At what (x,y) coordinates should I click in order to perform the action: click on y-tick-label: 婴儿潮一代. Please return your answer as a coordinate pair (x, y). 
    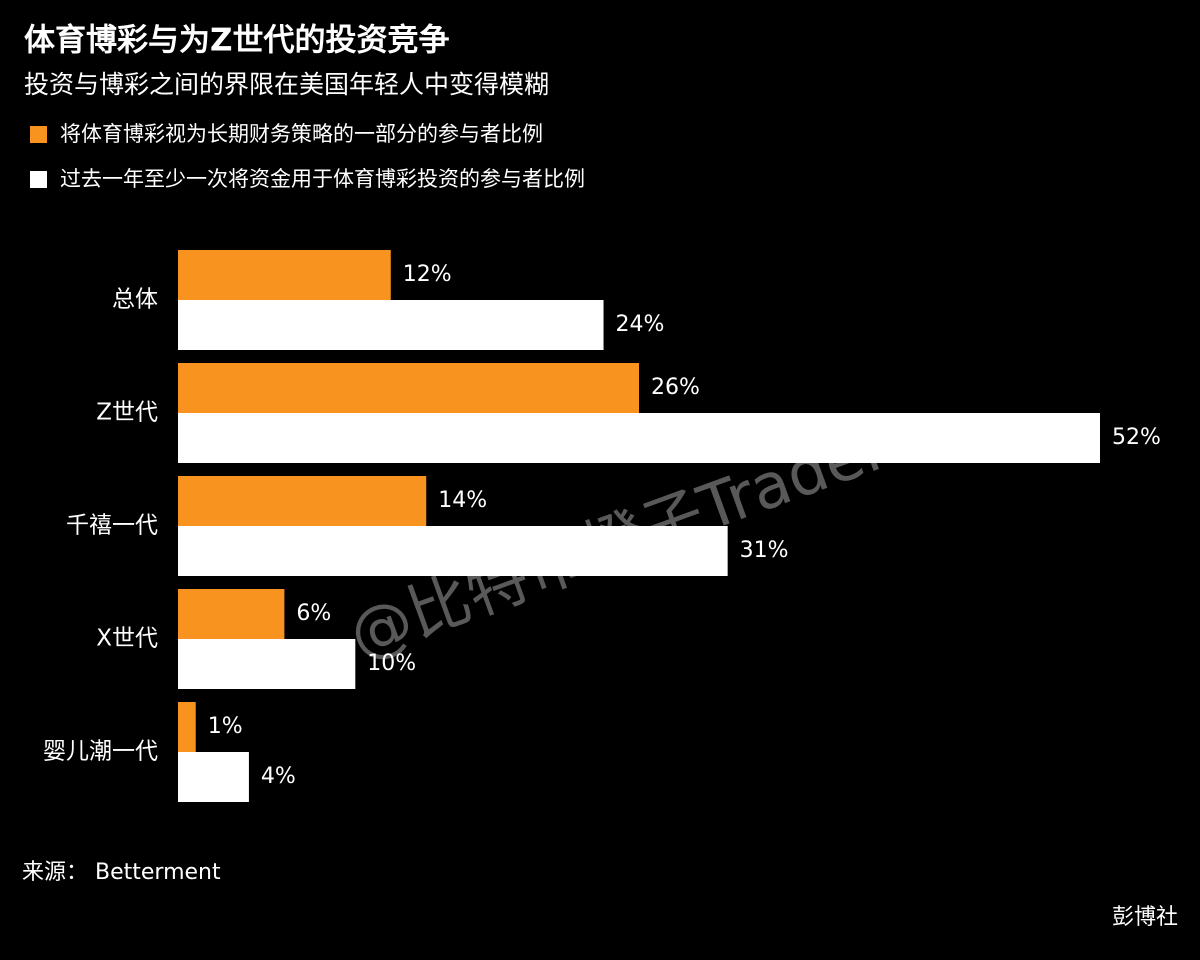
    Looking at the image, I should click on (100, 752).